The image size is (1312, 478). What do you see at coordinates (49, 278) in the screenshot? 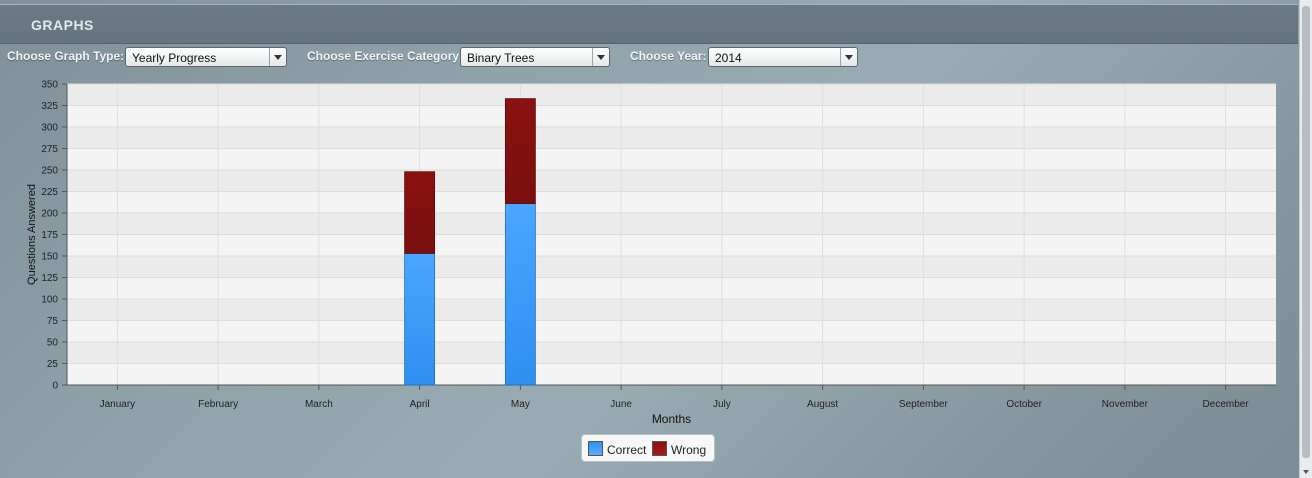
I see `y-tick-label: 125` at bounding box center [49, 278].